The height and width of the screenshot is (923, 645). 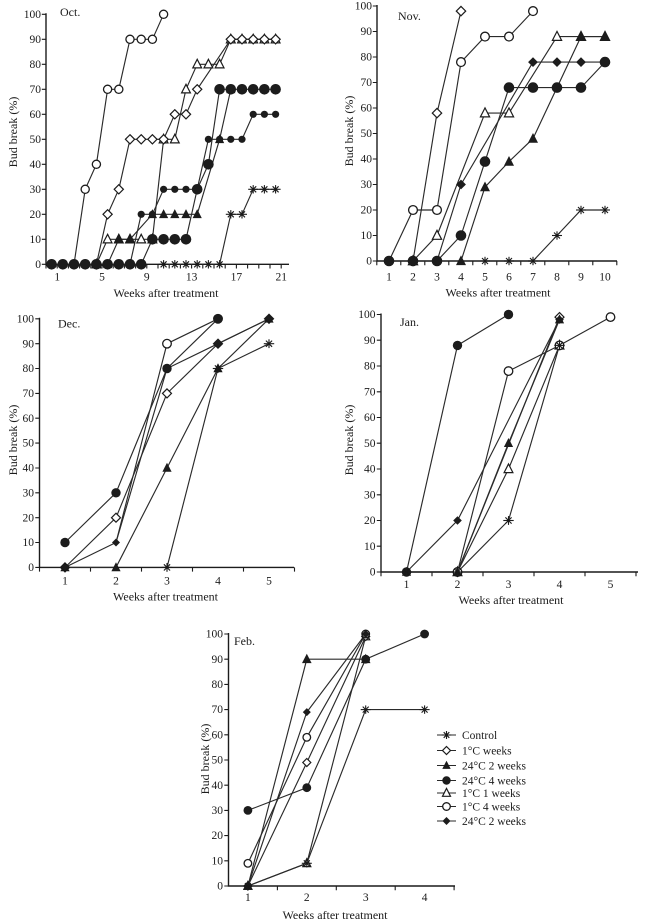 I want to click on svg-text: Jan., so click(x=409, y=322).